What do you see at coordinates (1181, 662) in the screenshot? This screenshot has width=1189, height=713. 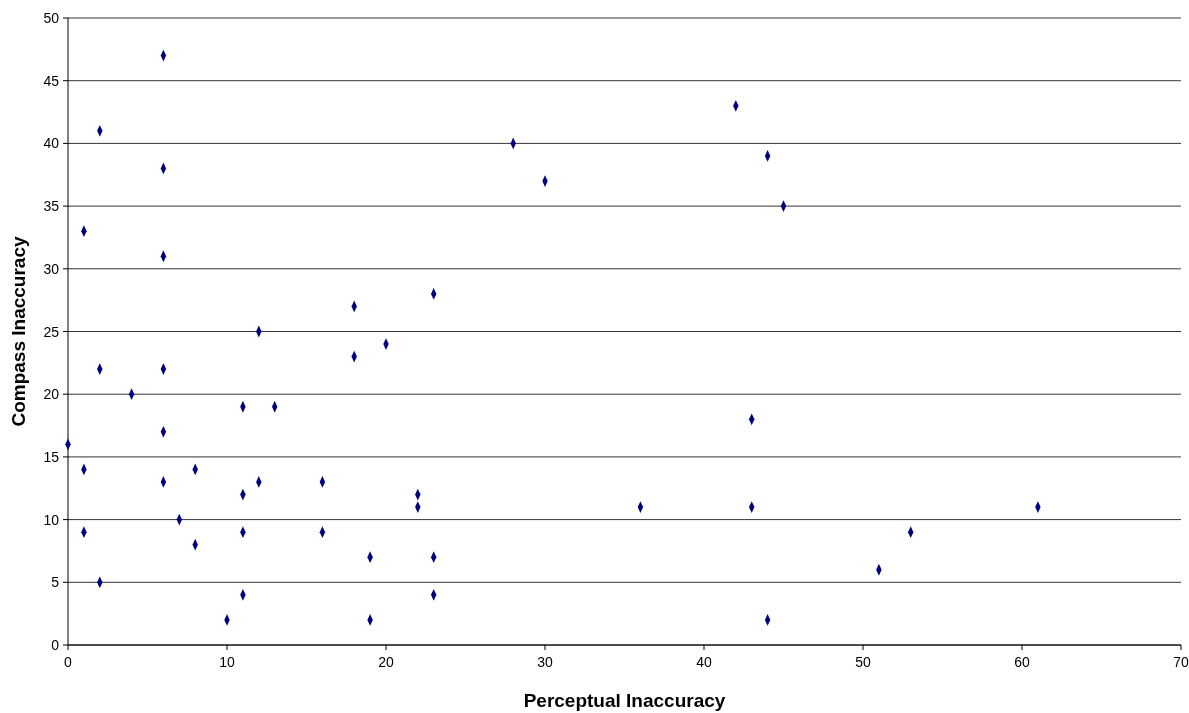 I see `x-tick-label: 70` at bounding box center [1181, 662].